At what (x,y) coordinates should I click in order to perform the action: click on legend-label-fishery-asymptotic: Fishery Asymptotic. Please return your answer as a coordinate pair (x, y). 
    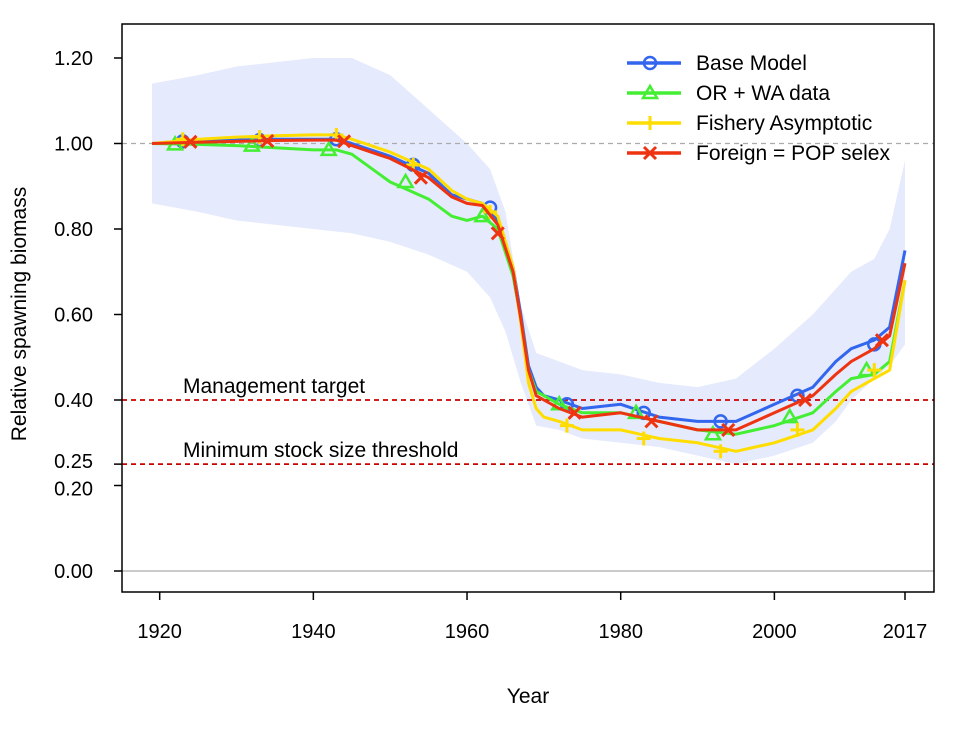
    Looking at the image, I should click on (784, 123).